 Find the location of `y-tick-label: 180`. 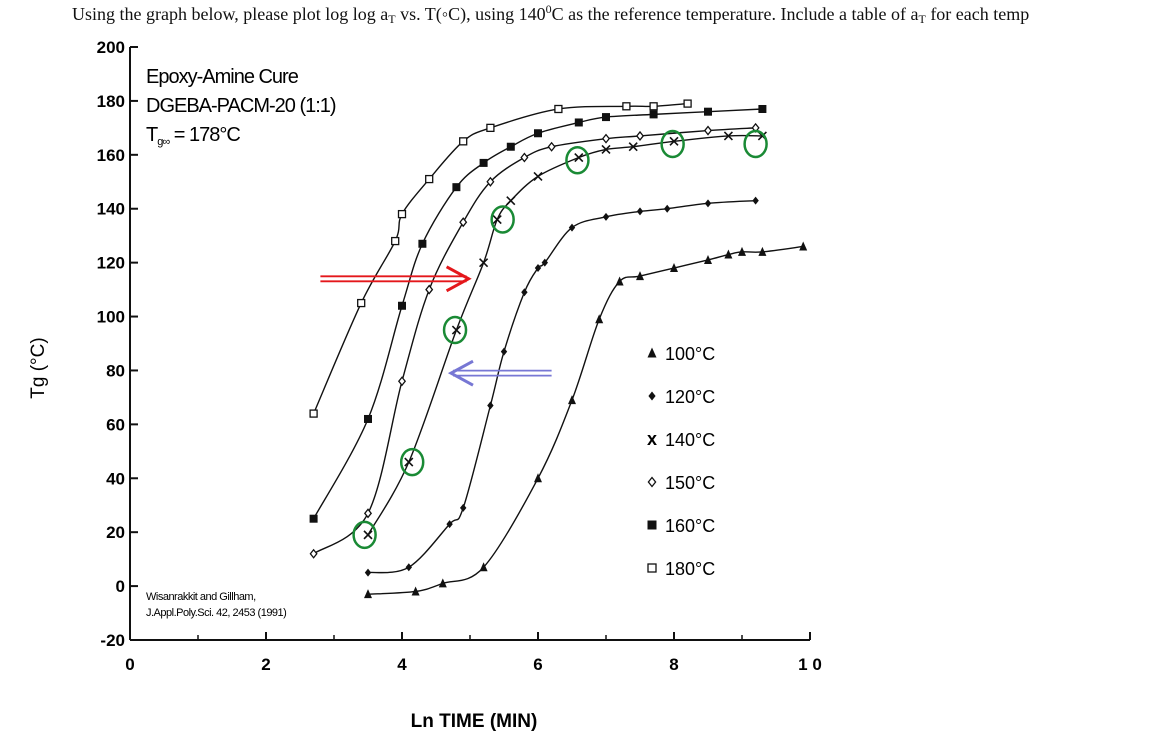

y-tick-label: 180 is located at coordinates (111, 101).